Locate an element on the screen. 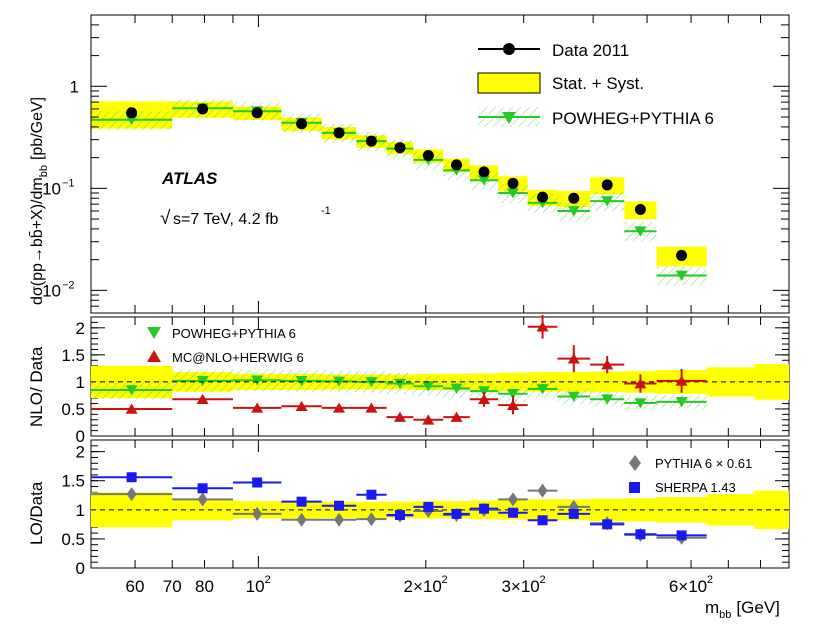 The height and width of the screenshot is (627, 830). top-ylabel: dσ(pp→bb̄+X)/dmbb [pb/GeV] is located at coordinates (39, 201).